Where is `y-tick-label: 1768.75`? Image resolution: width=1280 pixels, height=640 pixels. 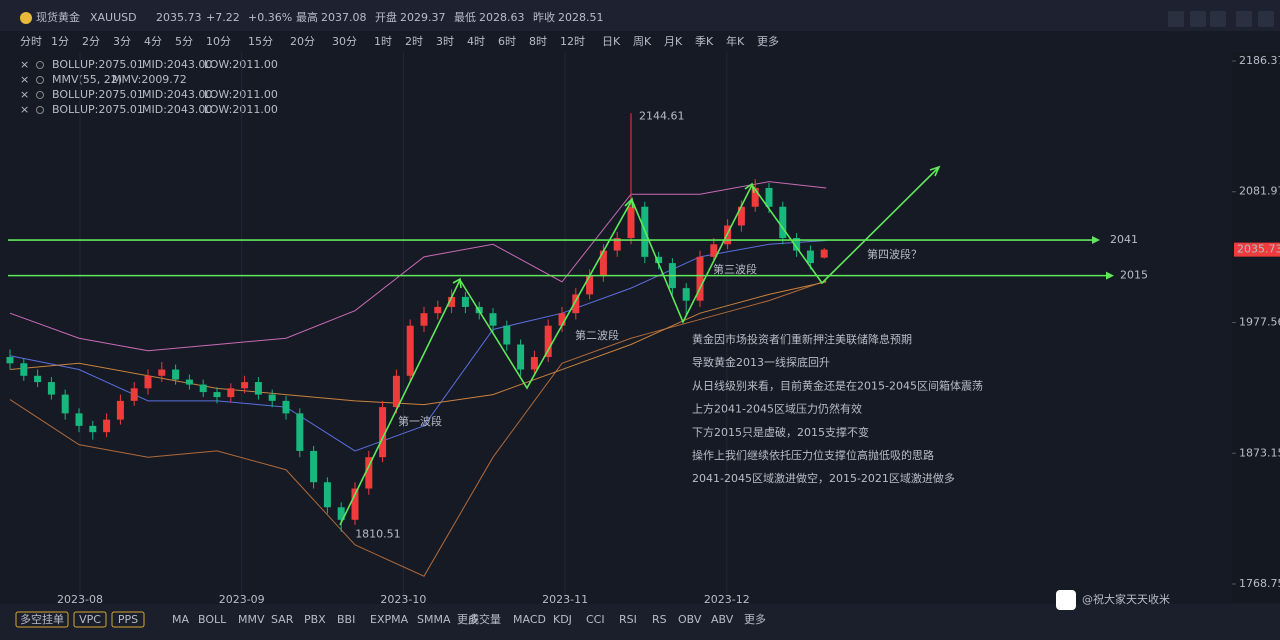 y-tick-label: 1768.75 is located at coordinates (1259, 583).